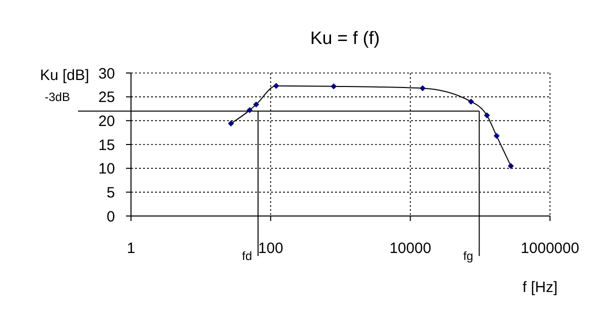 The height and width of the screenshot is (321, 599). What do you see at coordinates (106, 73) in the screenshot?
I see `y-tick-label: 30` at bounding box center [106, 73].